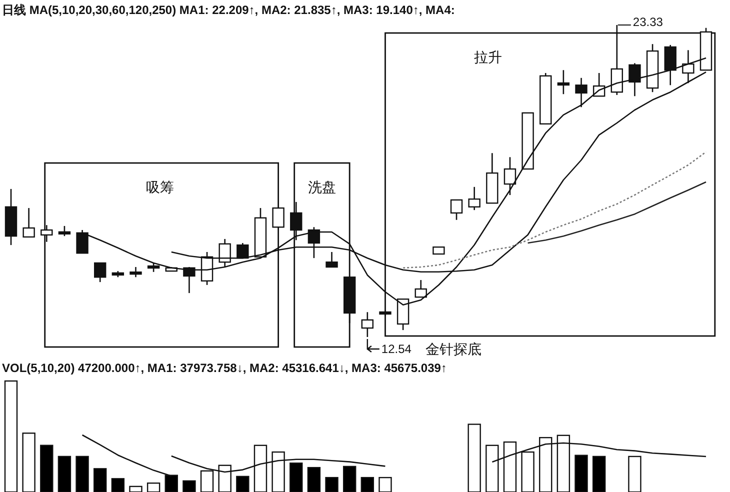 The image size is (730, 492). I want to click on text: 金针探底, so click(453, 349).